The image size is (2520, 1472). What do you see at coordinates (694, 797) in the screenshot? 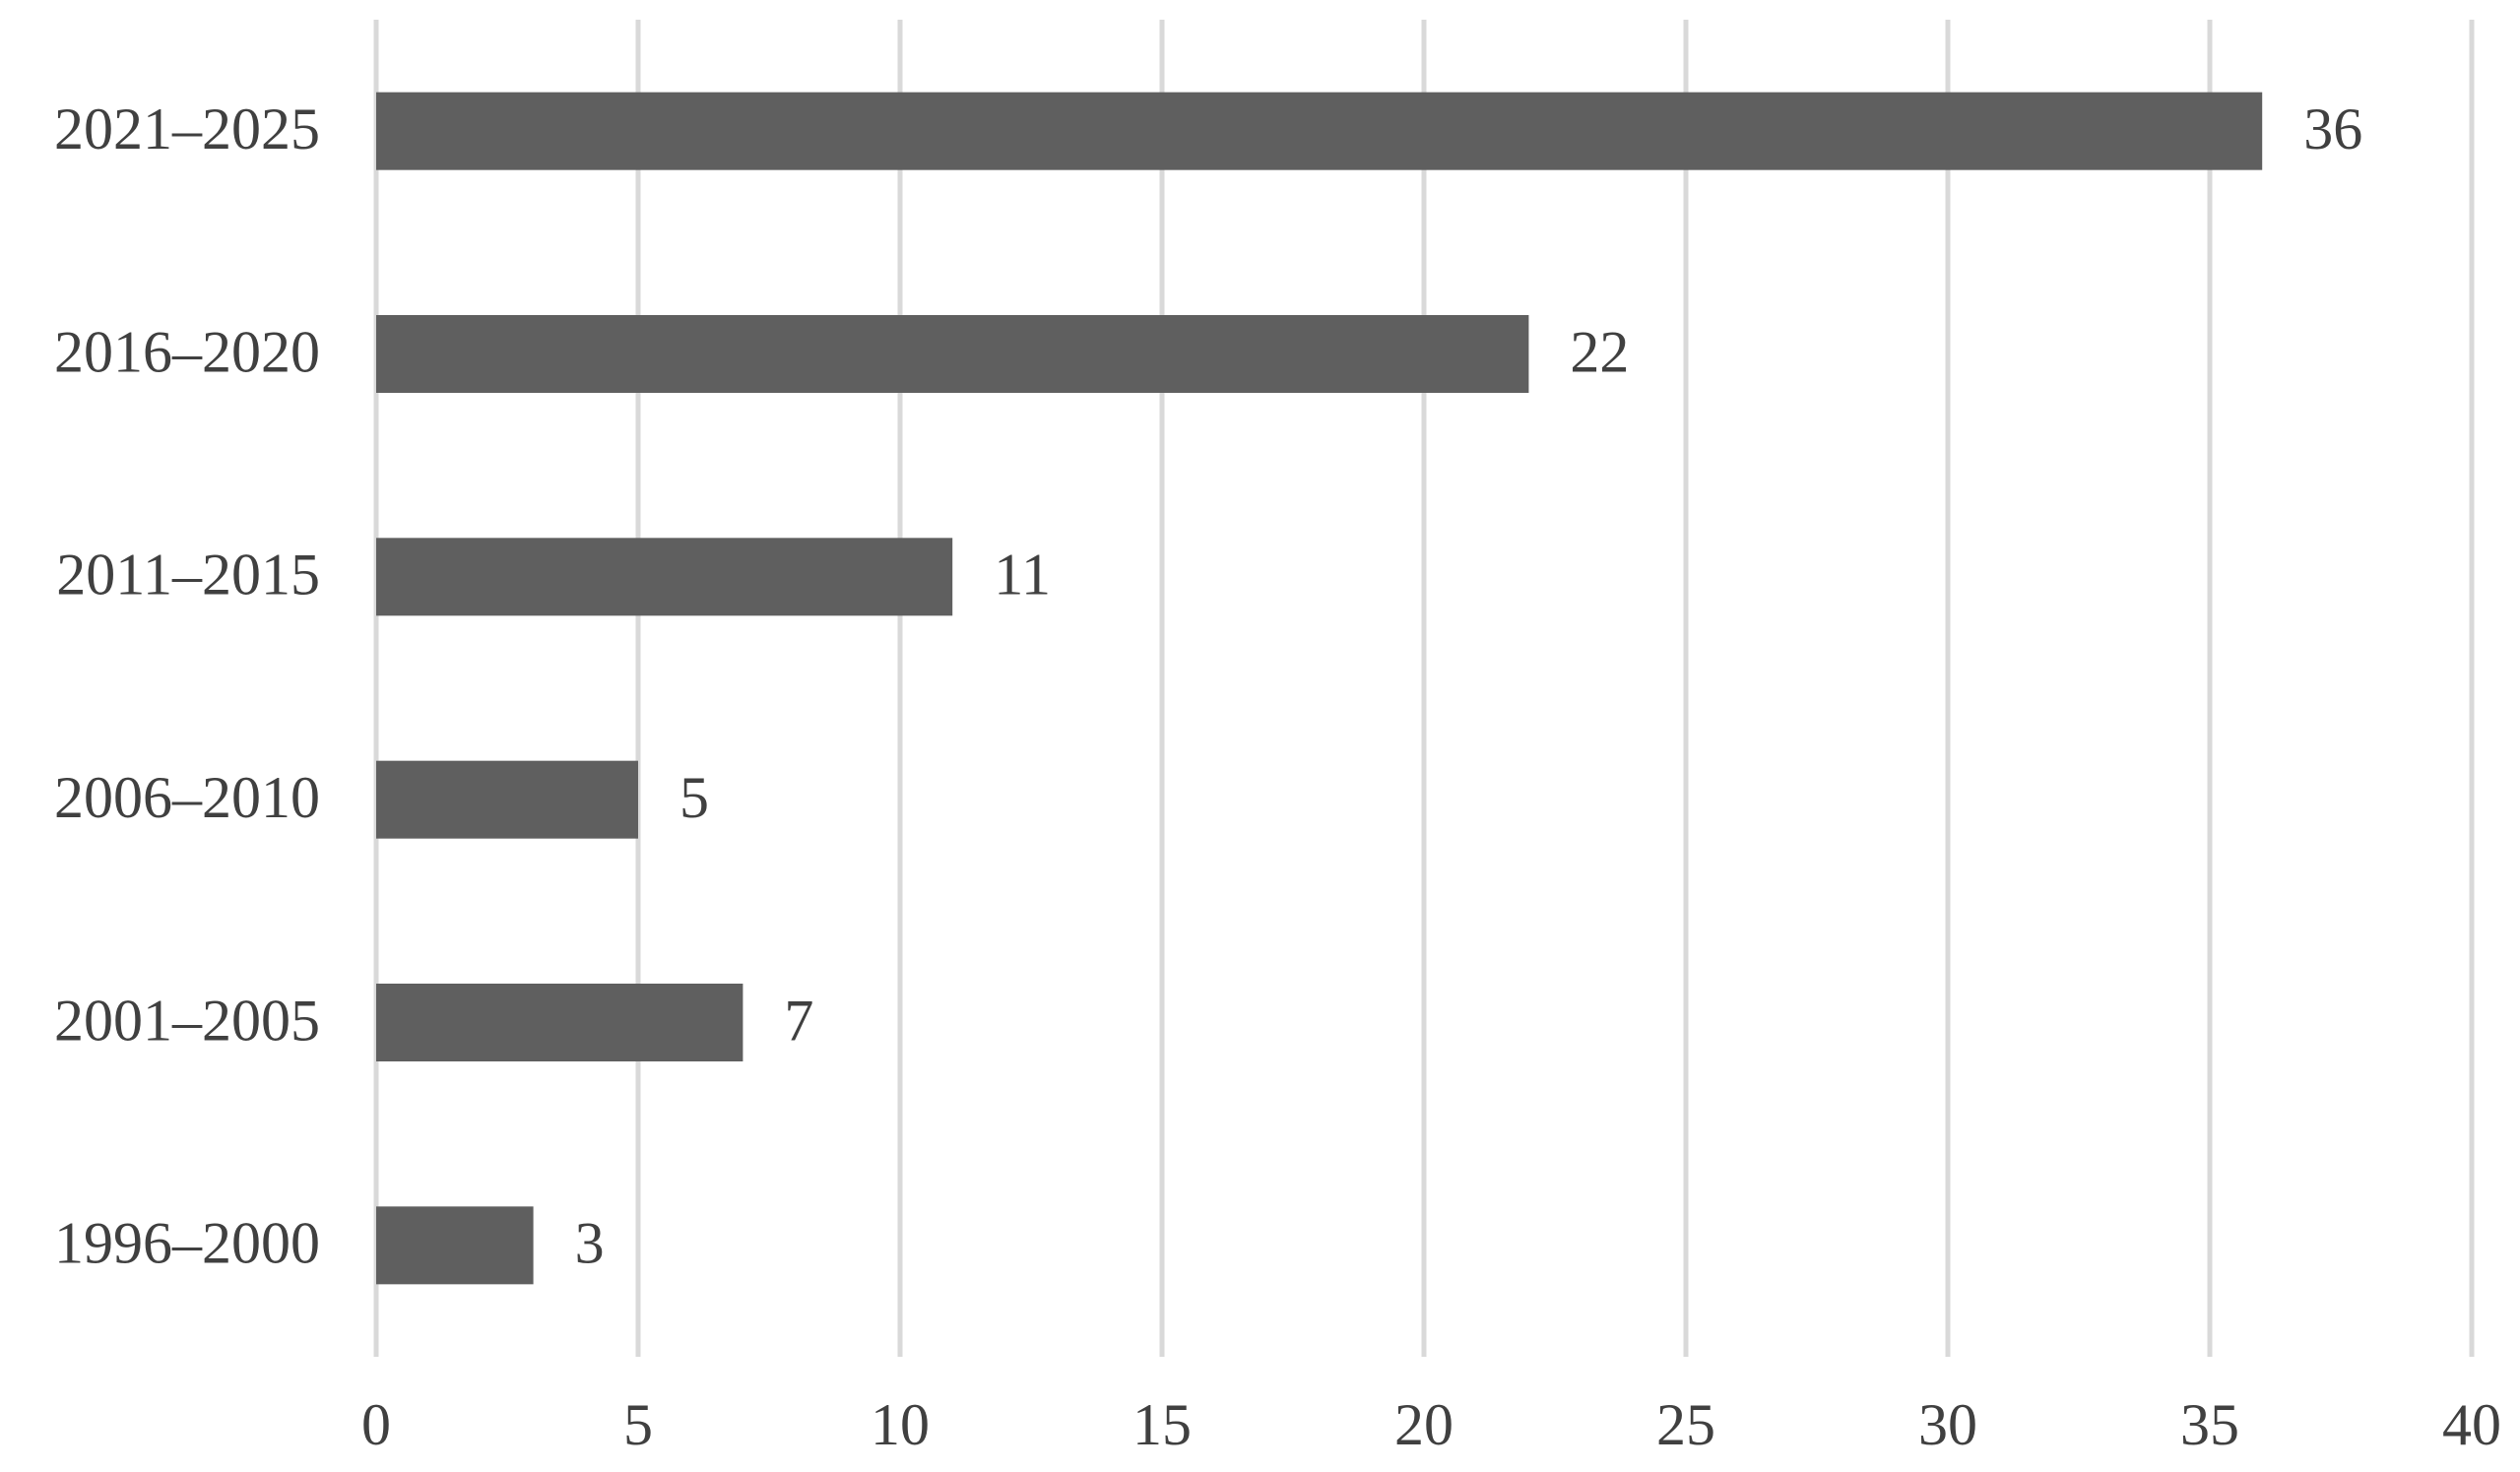
I see `value-label: 5` at bounding box center [694, 797].